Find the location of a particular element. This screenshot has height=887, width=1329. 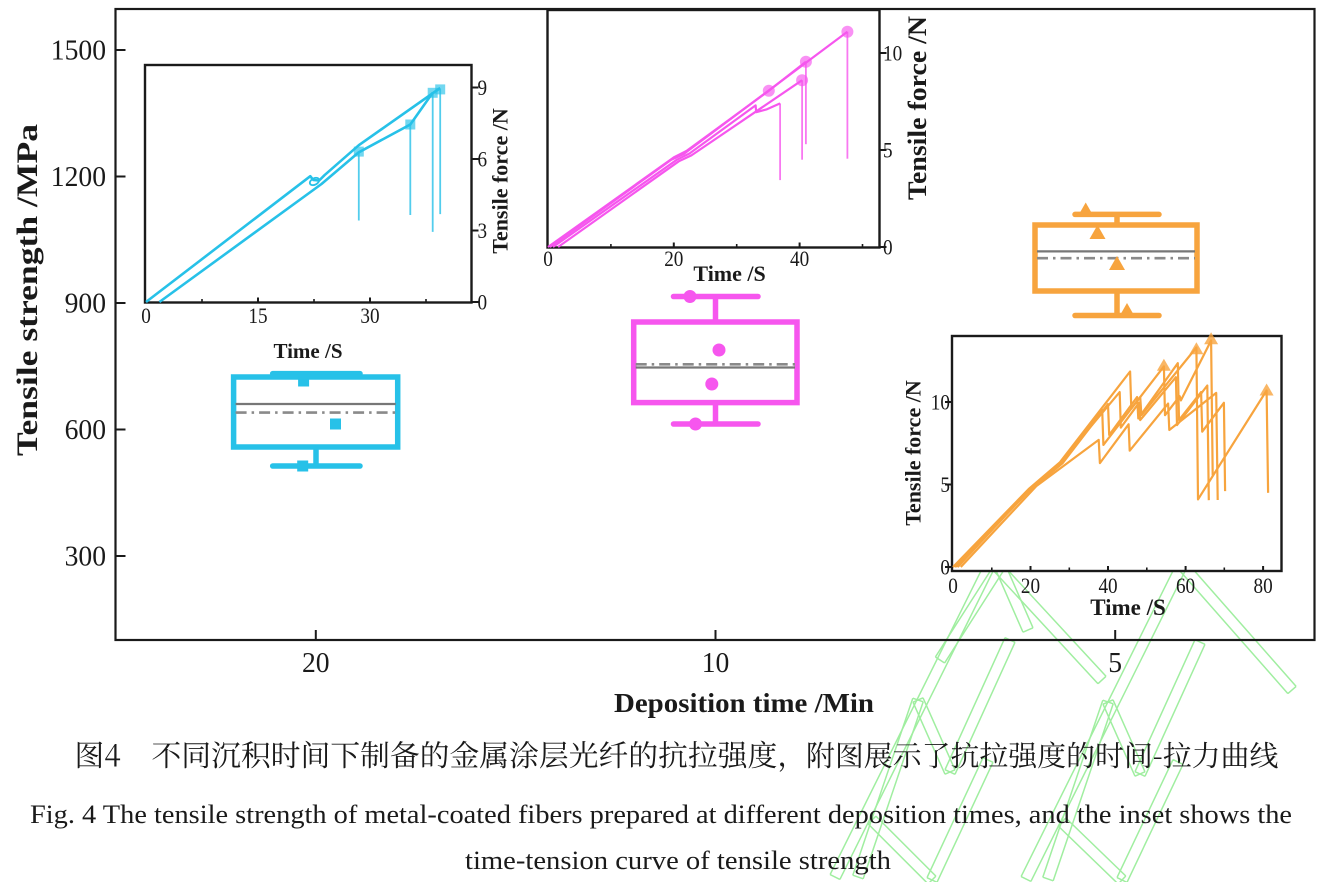

svg-text: Deposition time /Min is located at coordinates (744, 702).